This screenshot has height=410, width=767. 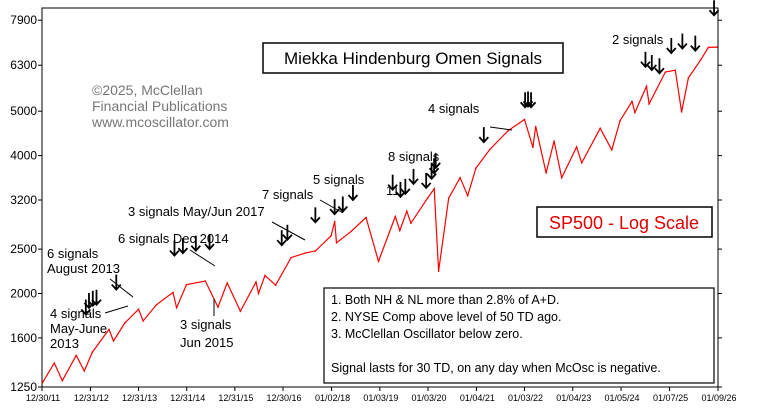 What do you see at coordinates (76, 313) in the screenshot?
I see `annotation-text: 4 signals` at bounding box center [76, 313].